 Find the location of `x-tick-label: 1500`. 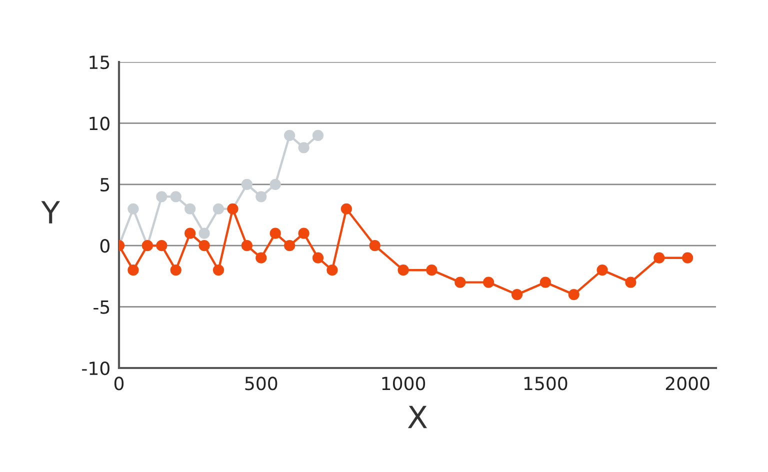

x-tick-label: 1500 is located at coordinates (546, 383).